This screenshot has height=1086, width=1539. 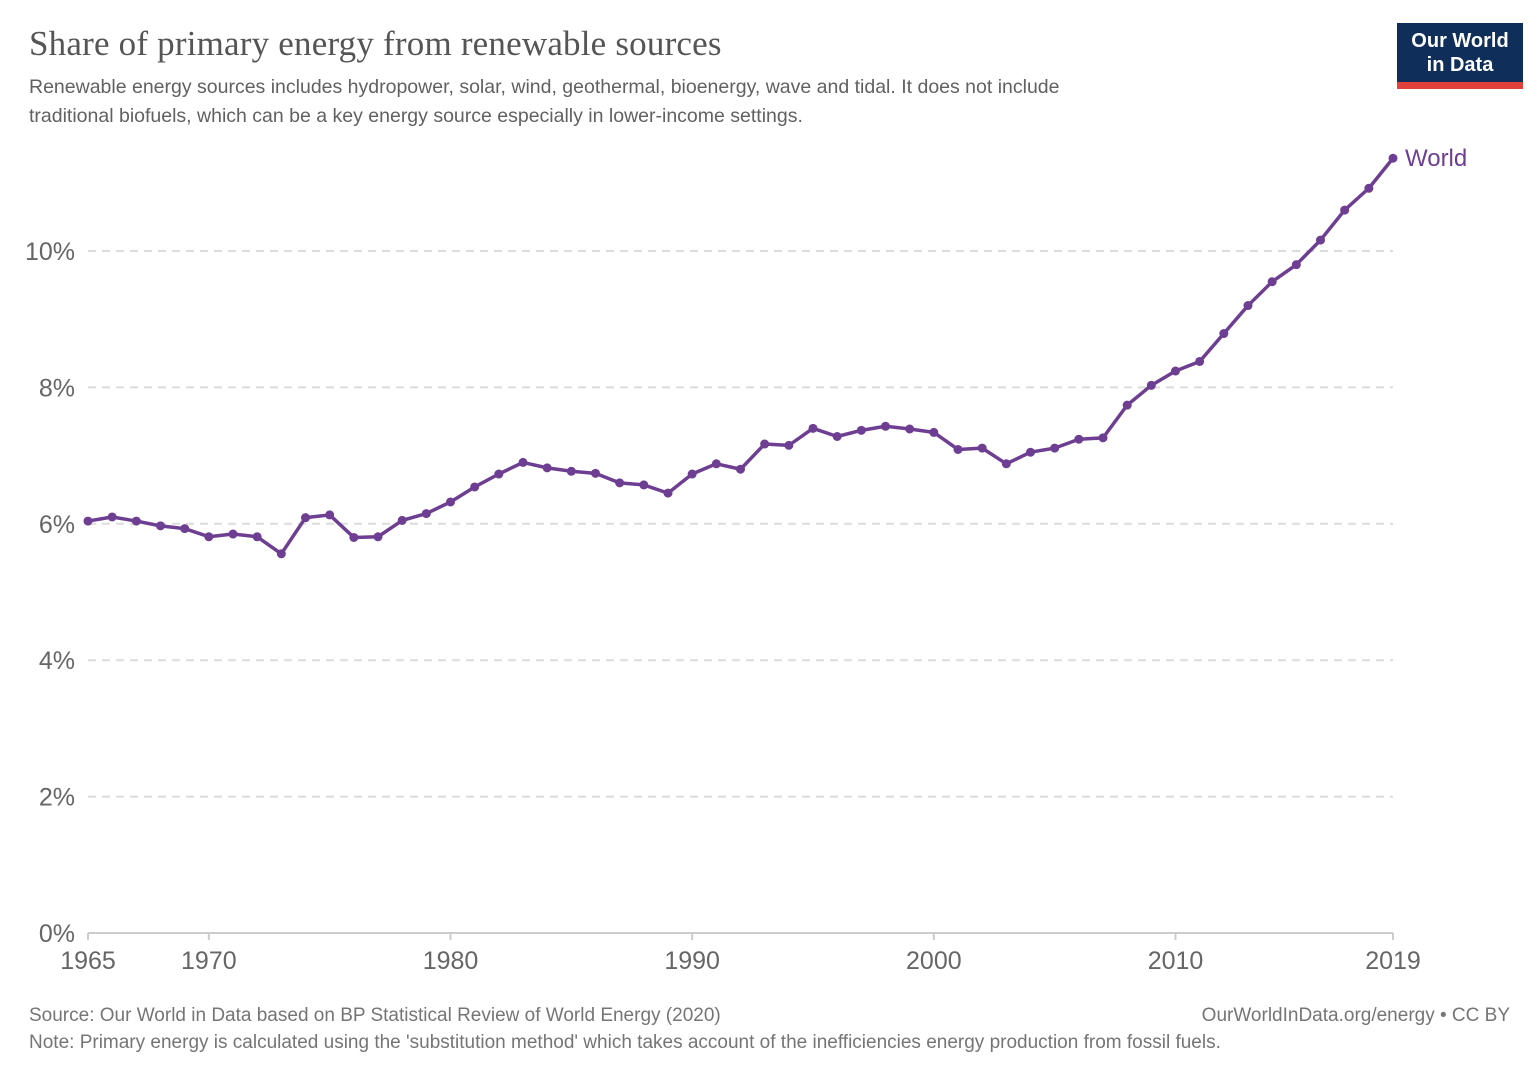 What do you see at coordinates (1345, 210) in the screenshot?
I see `data-point-2017` at bounding box center [1345, 210].